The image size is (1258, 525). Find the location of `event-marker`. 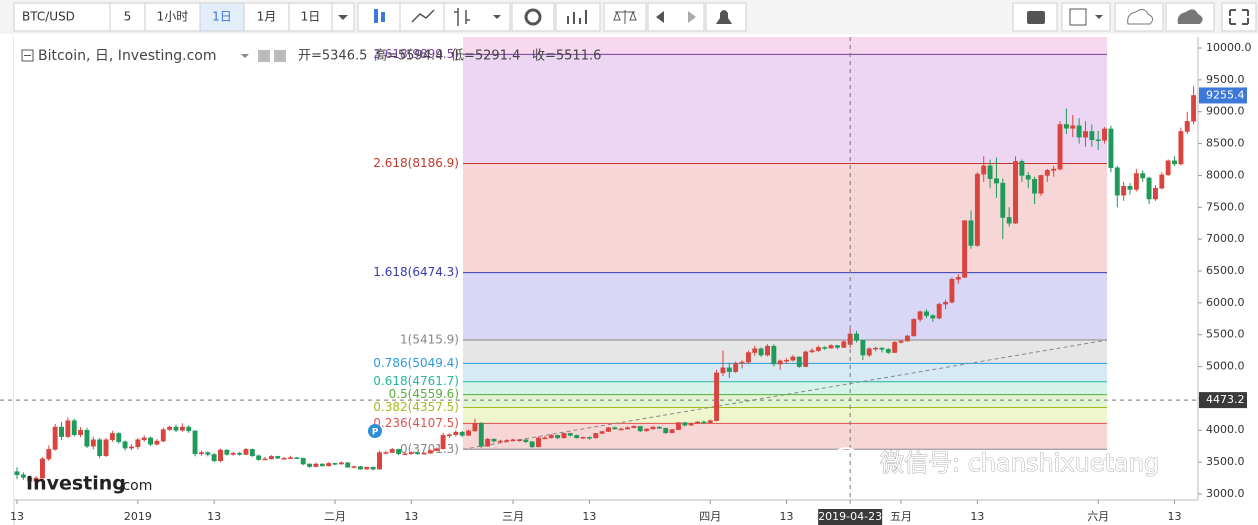

event-marker is located at coordinates (375, 431).